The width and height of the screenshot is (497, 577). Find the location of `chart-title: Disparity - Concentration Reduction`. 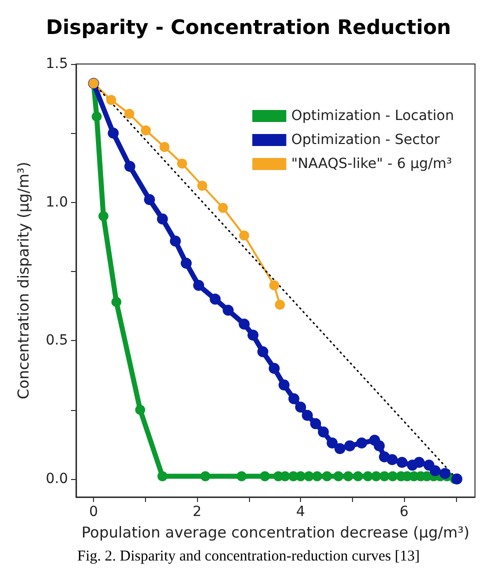

chart-title: Disparity - Concentration Reduction is located at coordinates (249, 27).